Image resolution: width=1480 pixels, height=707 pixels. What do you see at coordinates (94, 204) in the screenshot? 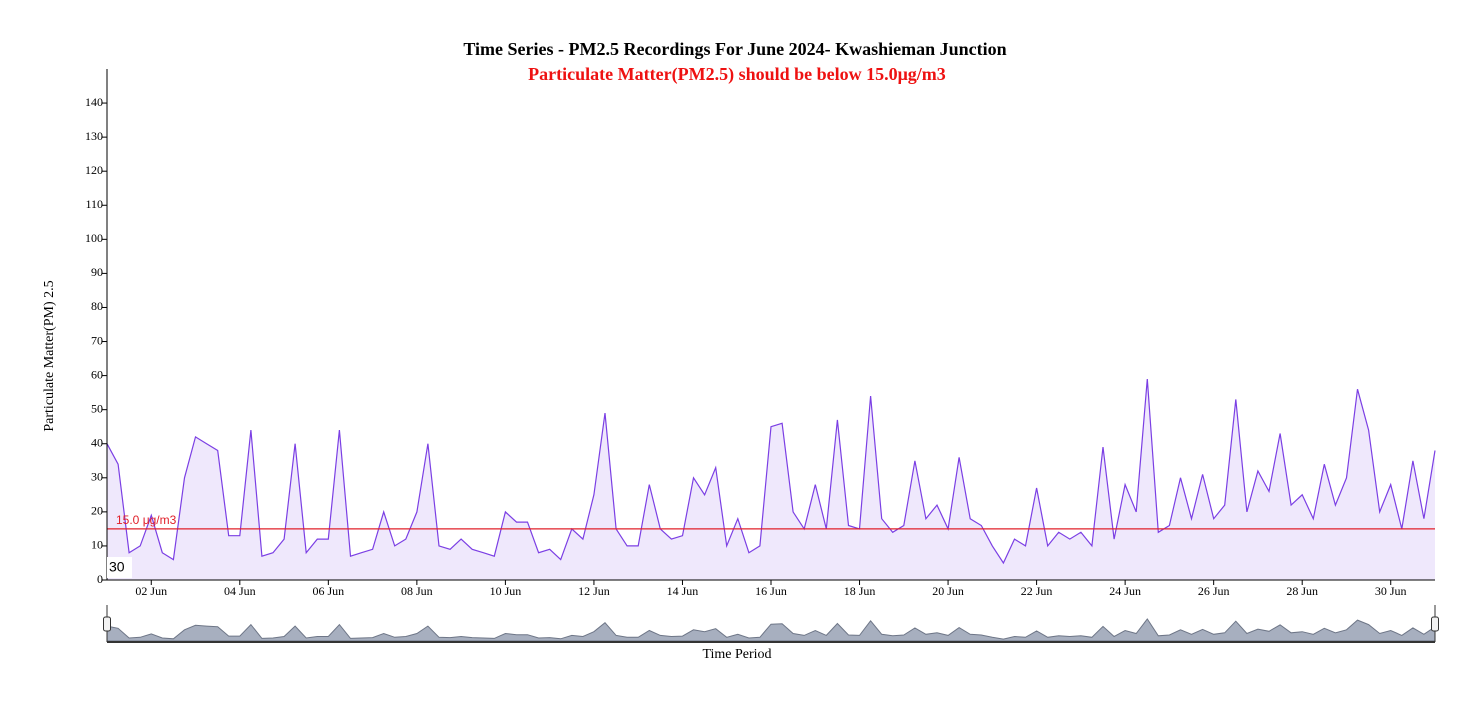
I see `y-tick-label: 110` at bounding box center [94, 204].